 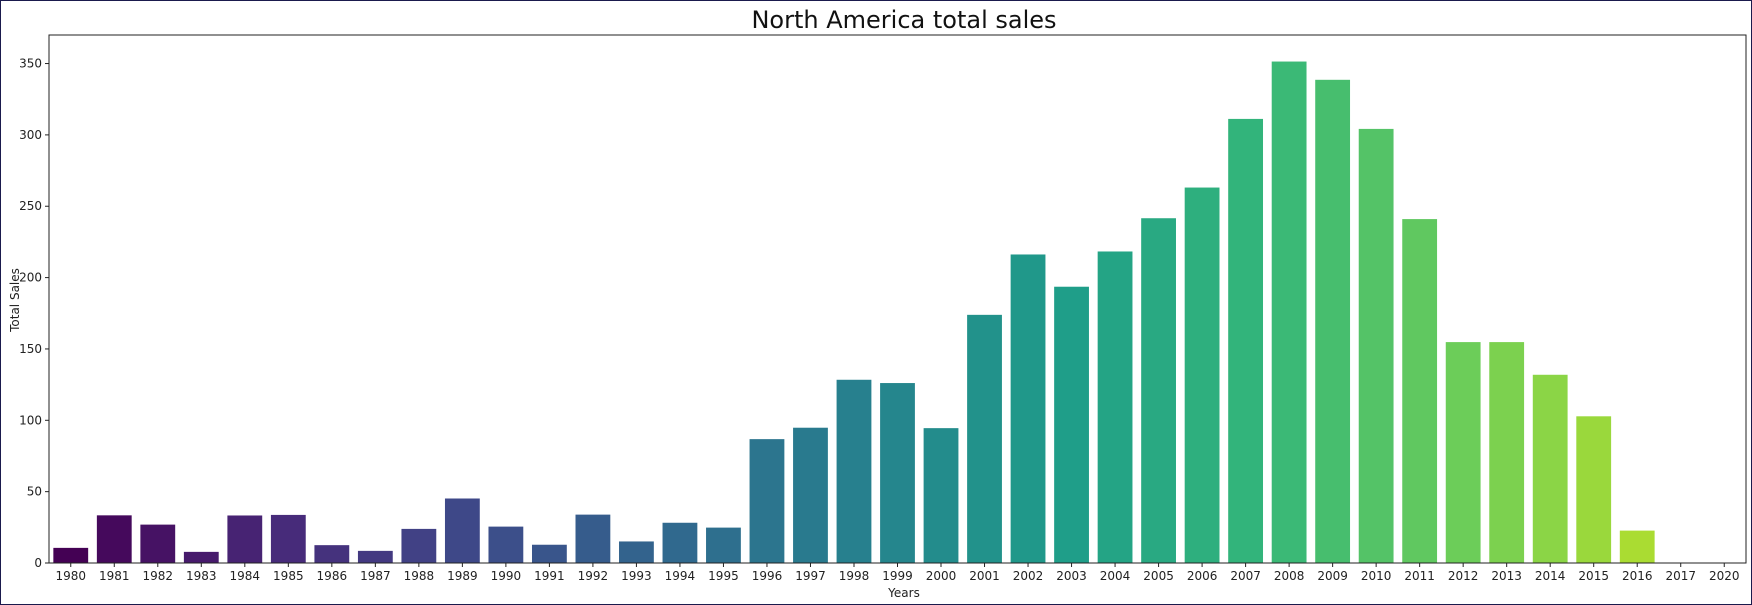 What do you see at coordinates (680, 542) in the screenshot?
I see `bar-1994` at bounding box center [680, 542].